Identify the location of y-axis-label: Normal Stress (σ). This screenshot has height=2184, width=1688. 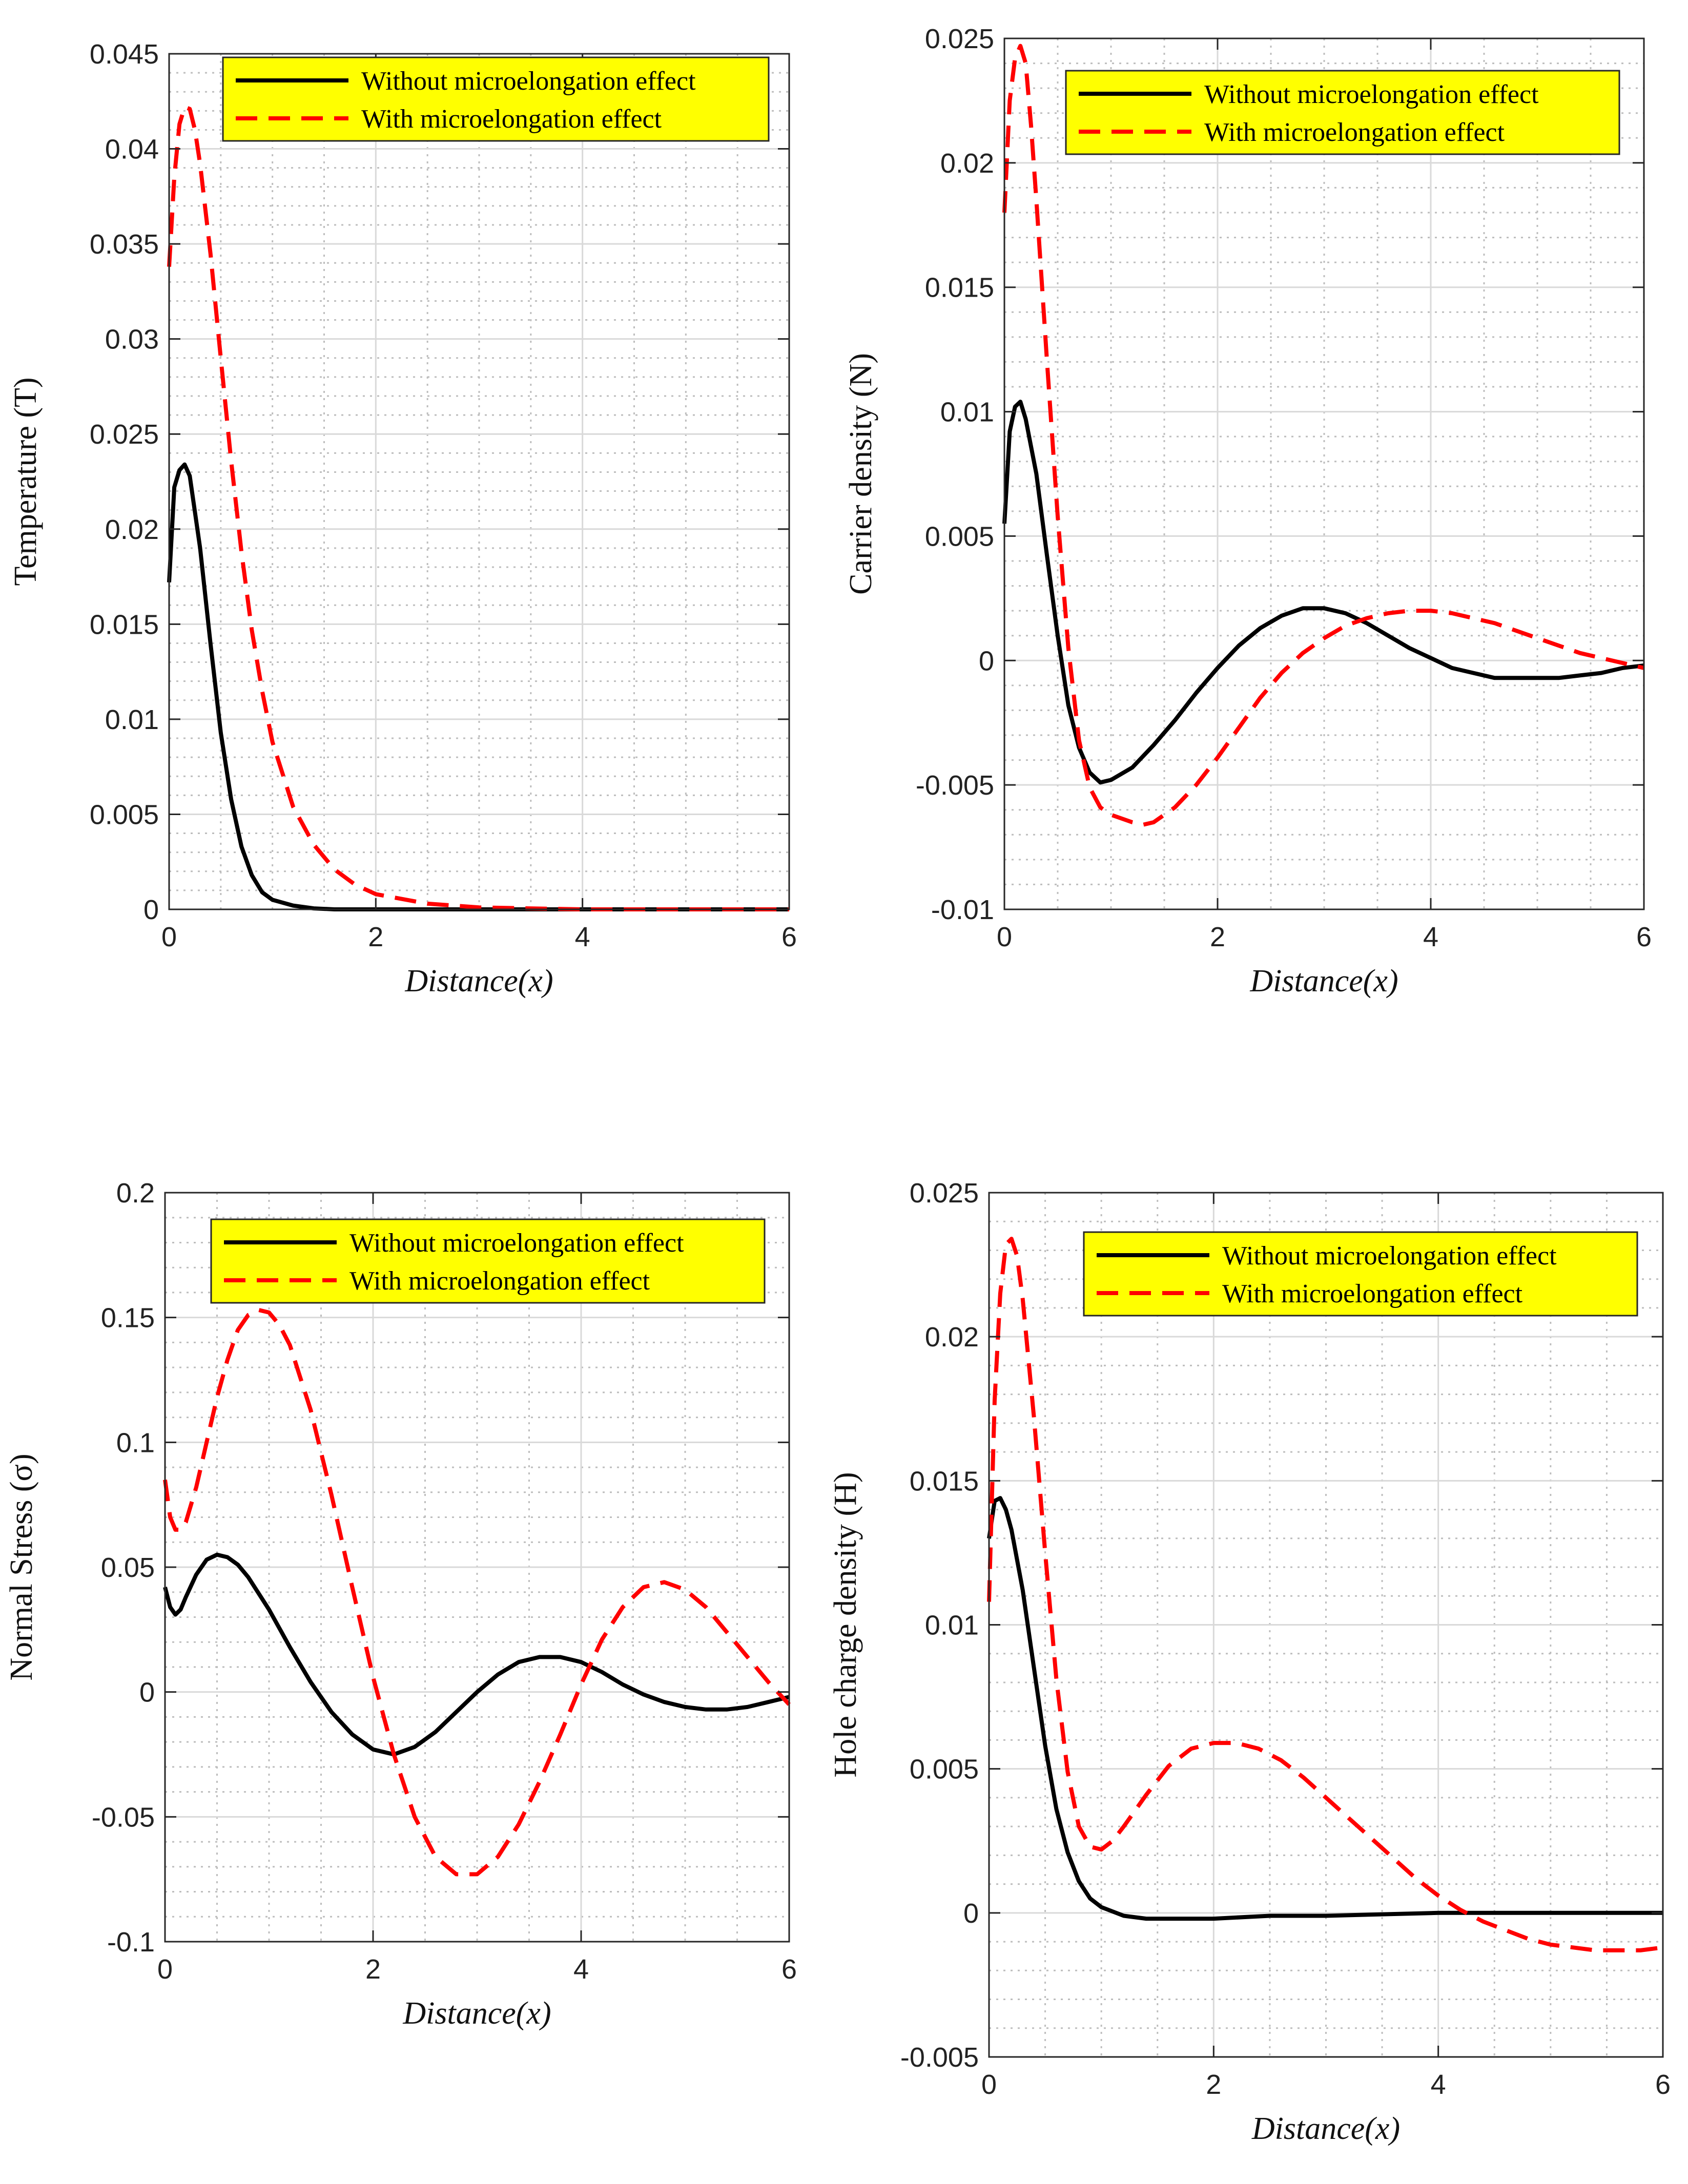
(21, 1567).